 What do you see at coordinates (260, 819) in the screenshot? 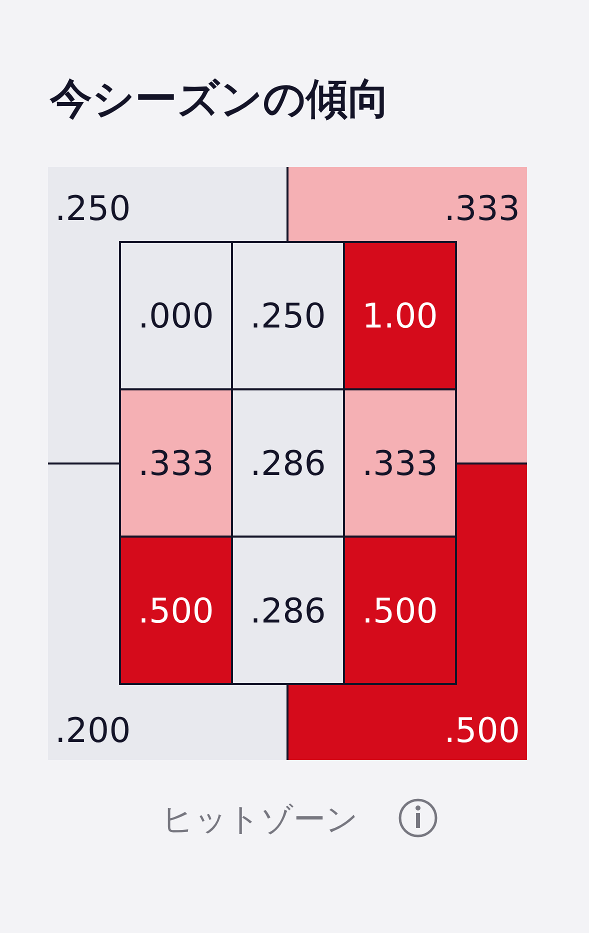
I see `text: ヒットゾーン` at bounding box center [260, 819].